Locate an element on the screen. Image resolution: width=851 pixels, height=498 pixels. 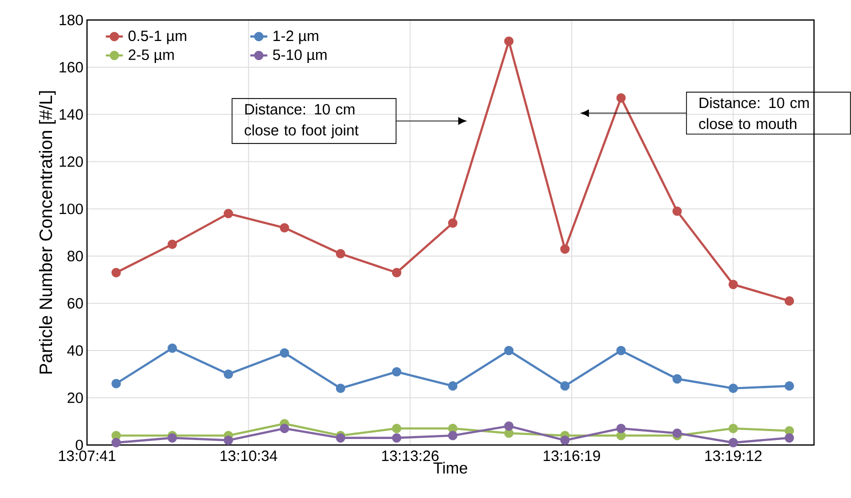
y-tick-label: 140 is located at coordinates (71, 114).